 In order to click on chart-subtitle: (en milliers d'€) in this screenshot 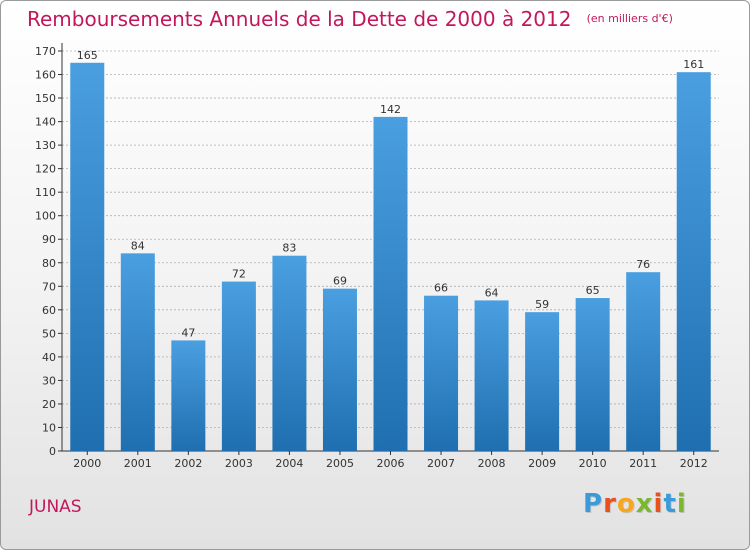, I will do `click(629, 18)`.